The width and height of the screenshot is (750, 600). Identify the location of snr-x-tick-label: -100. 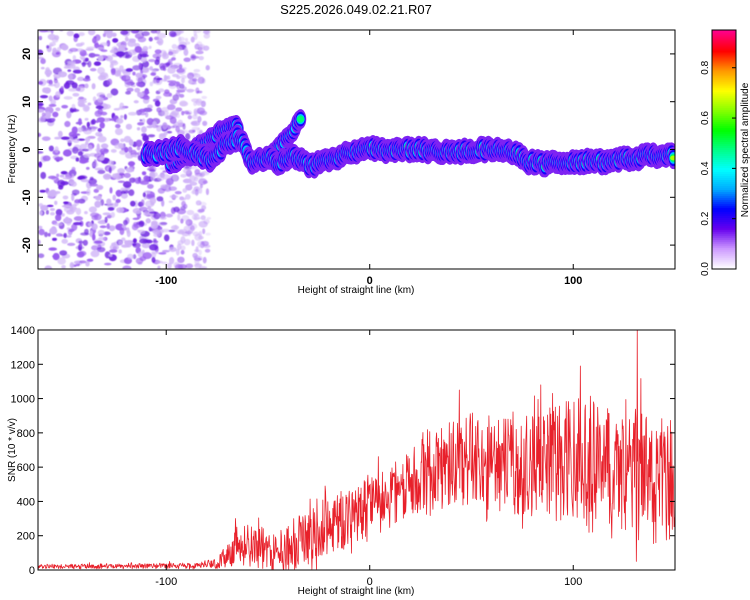
(166, 582).